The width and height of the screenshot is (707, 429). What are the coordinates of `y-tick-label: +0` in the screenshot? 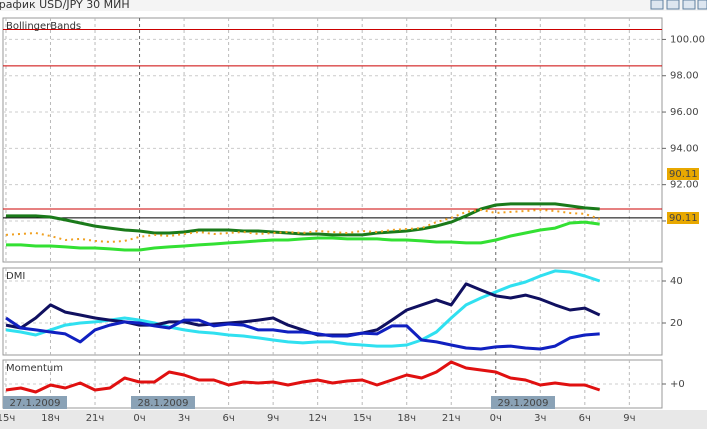 It's located at (677, 384).